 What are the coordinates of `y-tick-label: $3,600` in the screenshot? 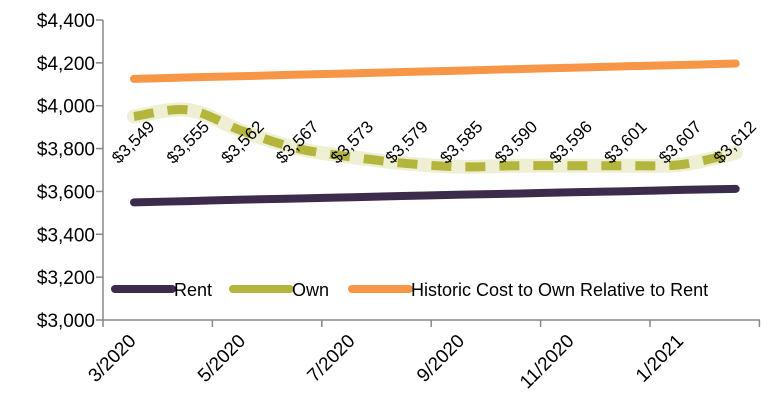 It's located at (66, 192).